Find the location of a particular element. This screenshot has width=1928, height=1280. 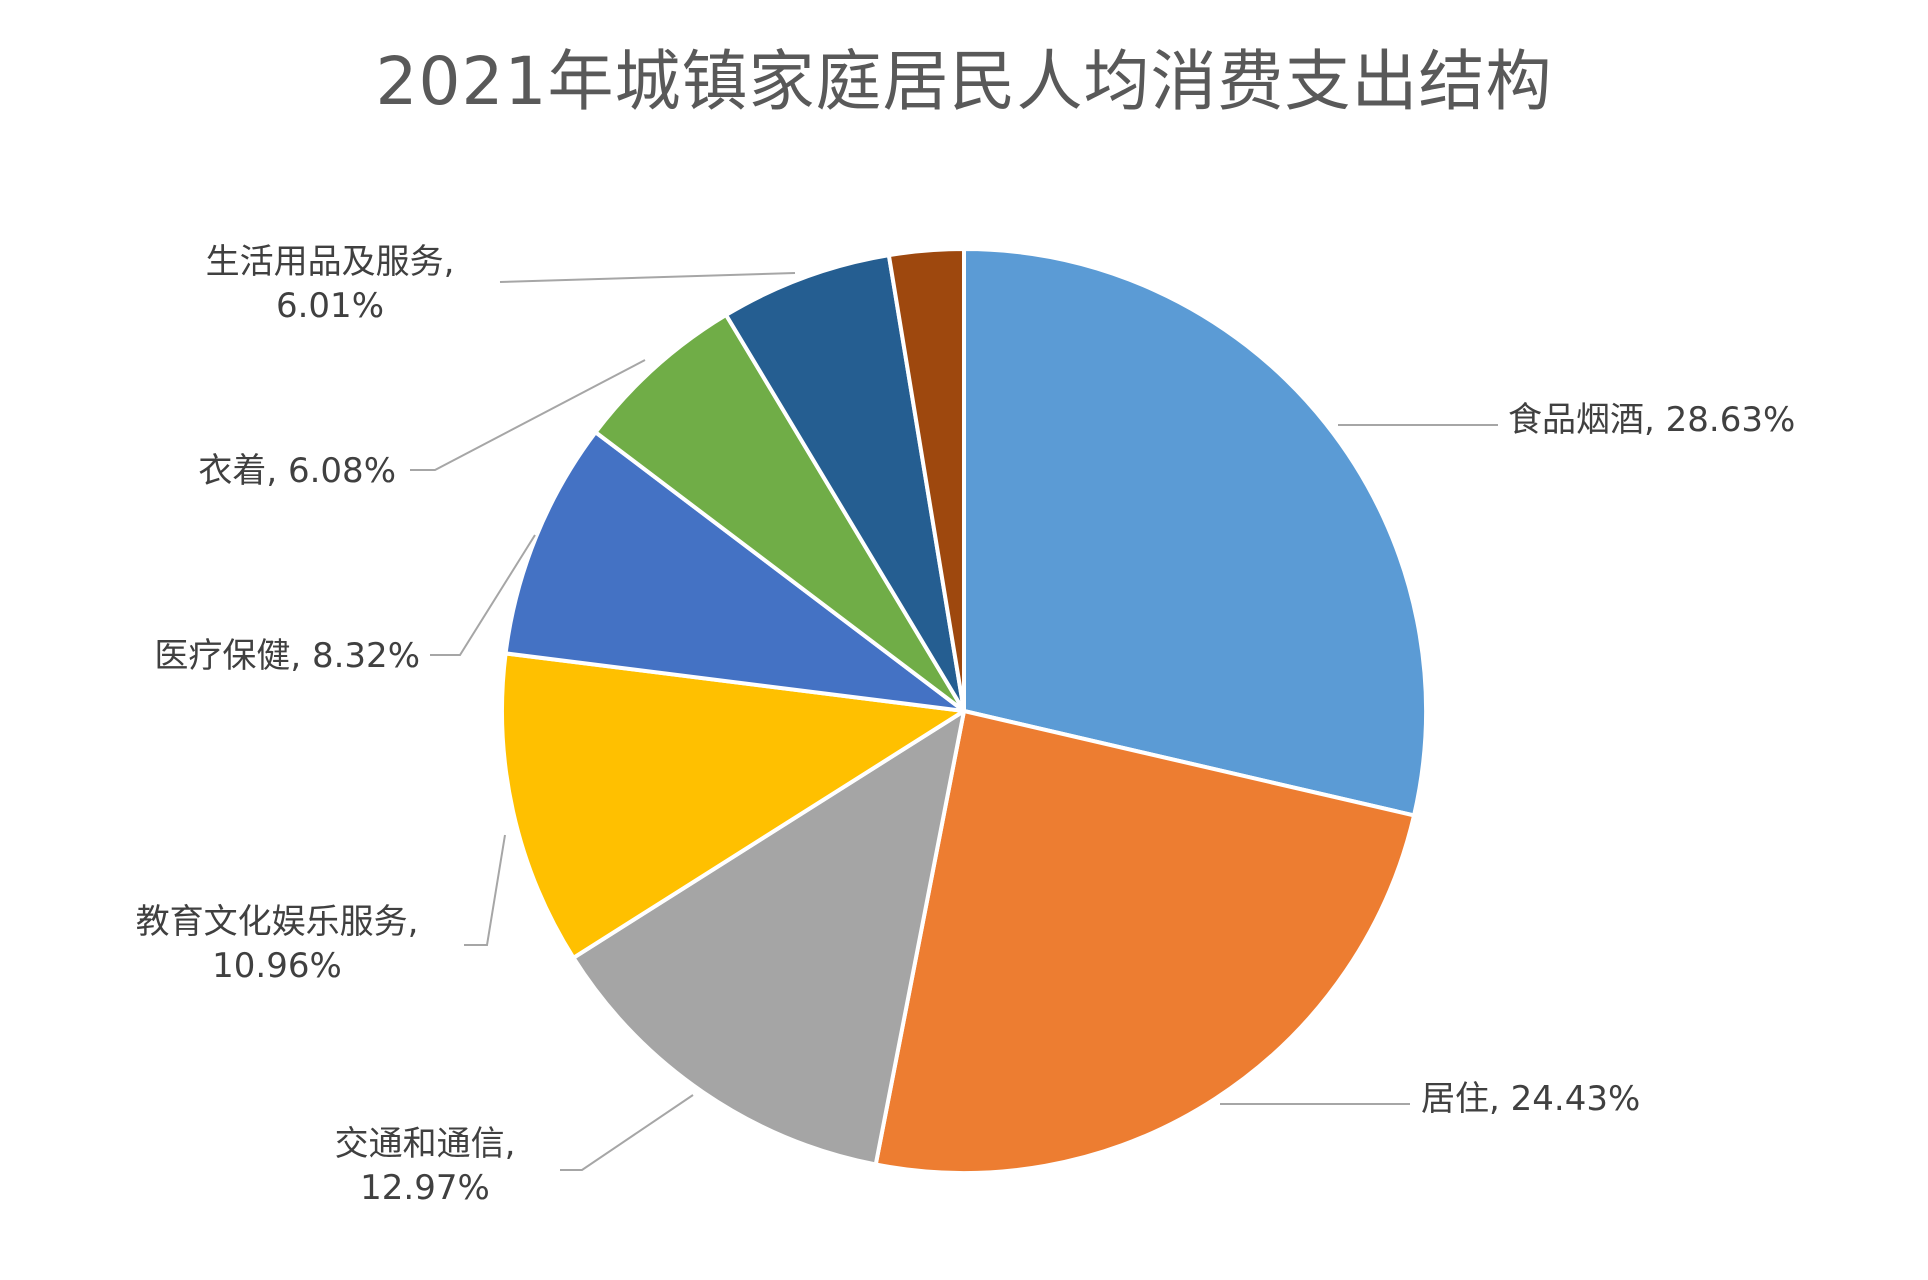

label-transport-pct: 12.97% is located at coordinates (425, 1188).